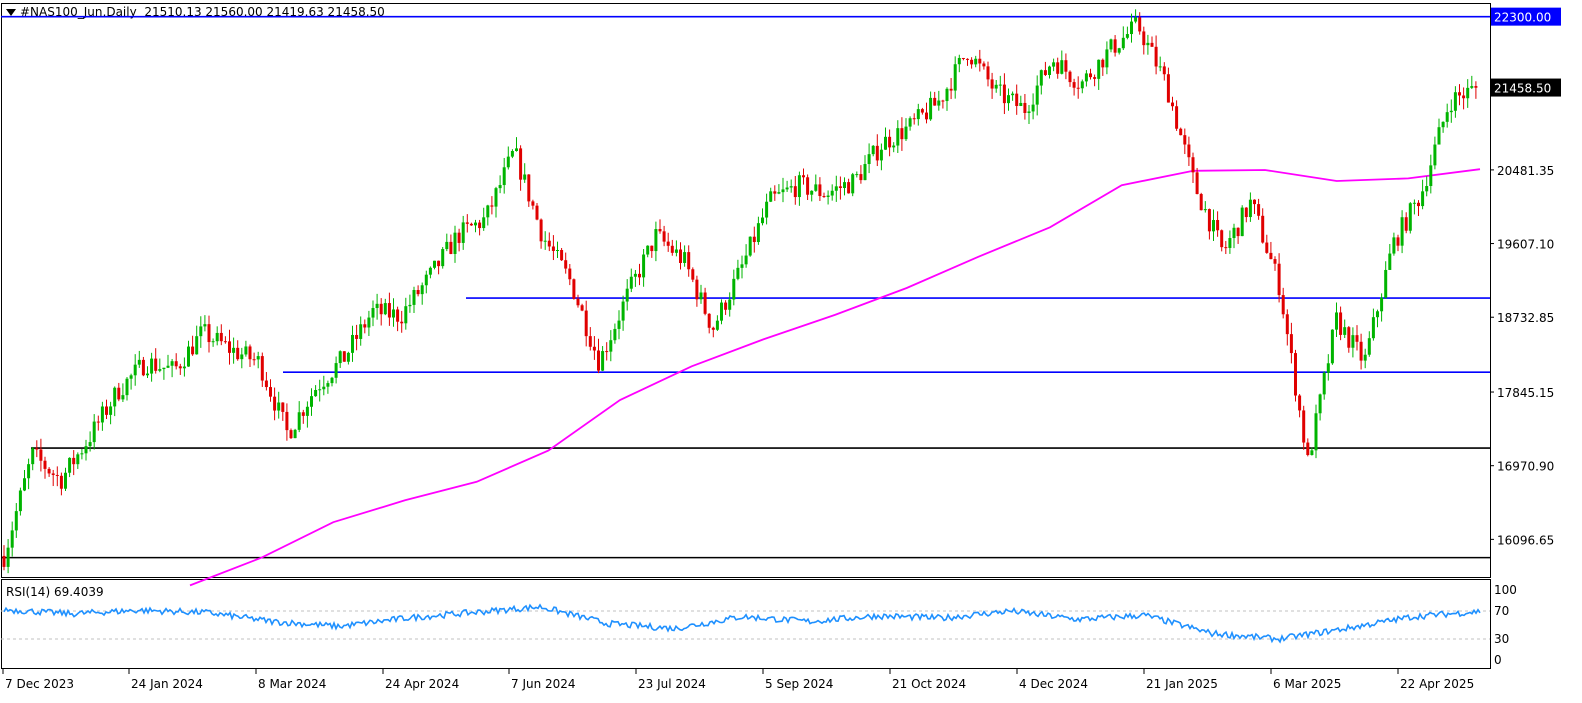 This screenshot has height=703, width=1582. Describe the element at coordinates (1501, 611) in the screenshot. I see `rsi-axis-label: 70` at that location.